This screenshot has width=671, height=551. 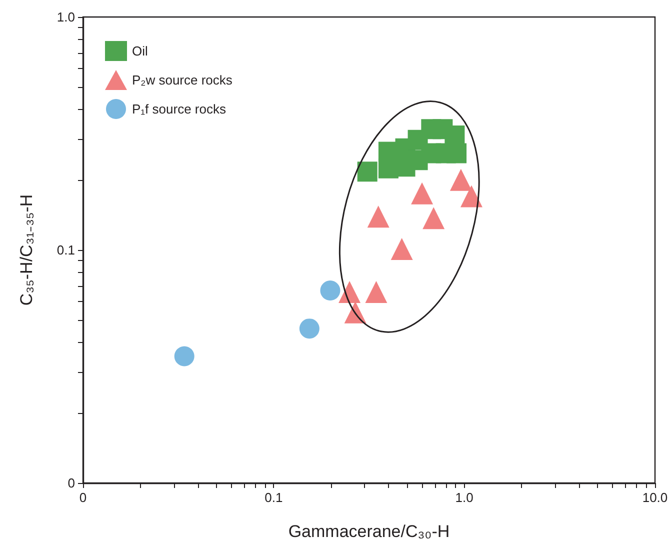 I want to click on x-tick-label: 0.1, so click(x=273, y=497).